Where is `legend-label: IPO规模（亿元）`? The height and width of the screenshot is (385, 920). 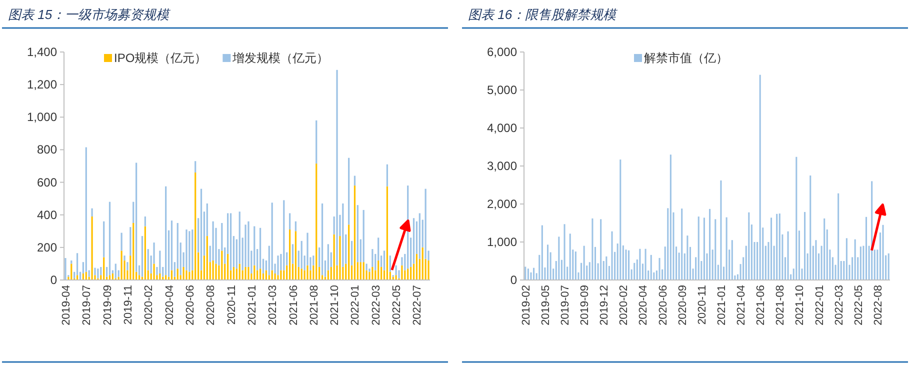 legend-label: IPO规模（亿元） is located at coordinates (160, 58).